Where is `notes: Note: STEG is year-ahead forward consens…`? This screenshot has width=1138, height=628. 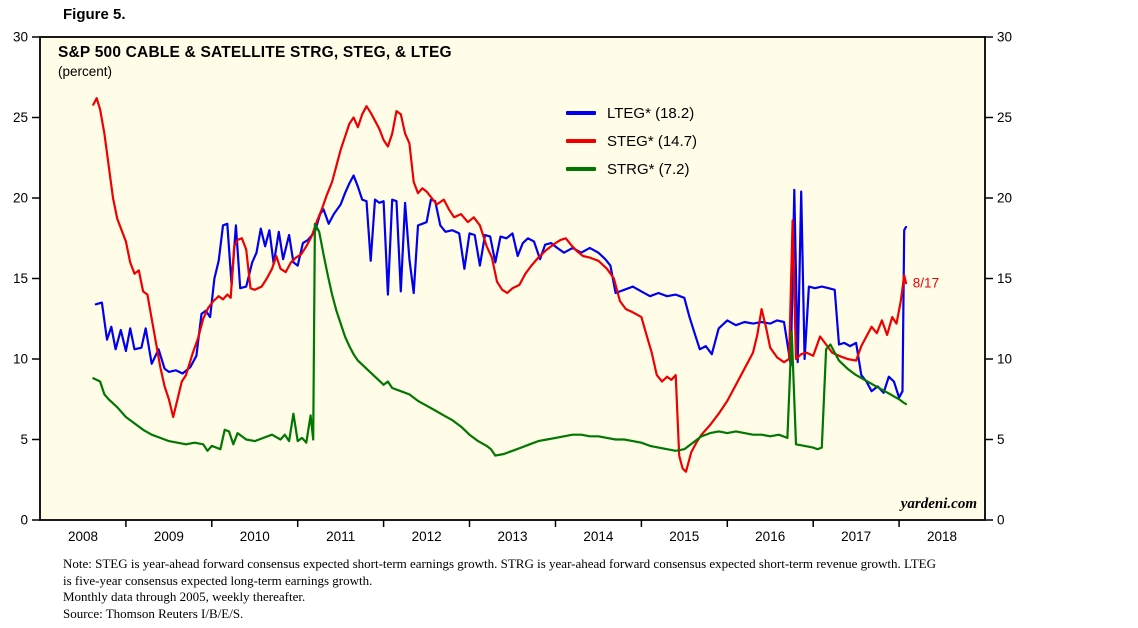
notes: Note: STEG is year-ahead forward consens… is located at coordinates (503, 589).